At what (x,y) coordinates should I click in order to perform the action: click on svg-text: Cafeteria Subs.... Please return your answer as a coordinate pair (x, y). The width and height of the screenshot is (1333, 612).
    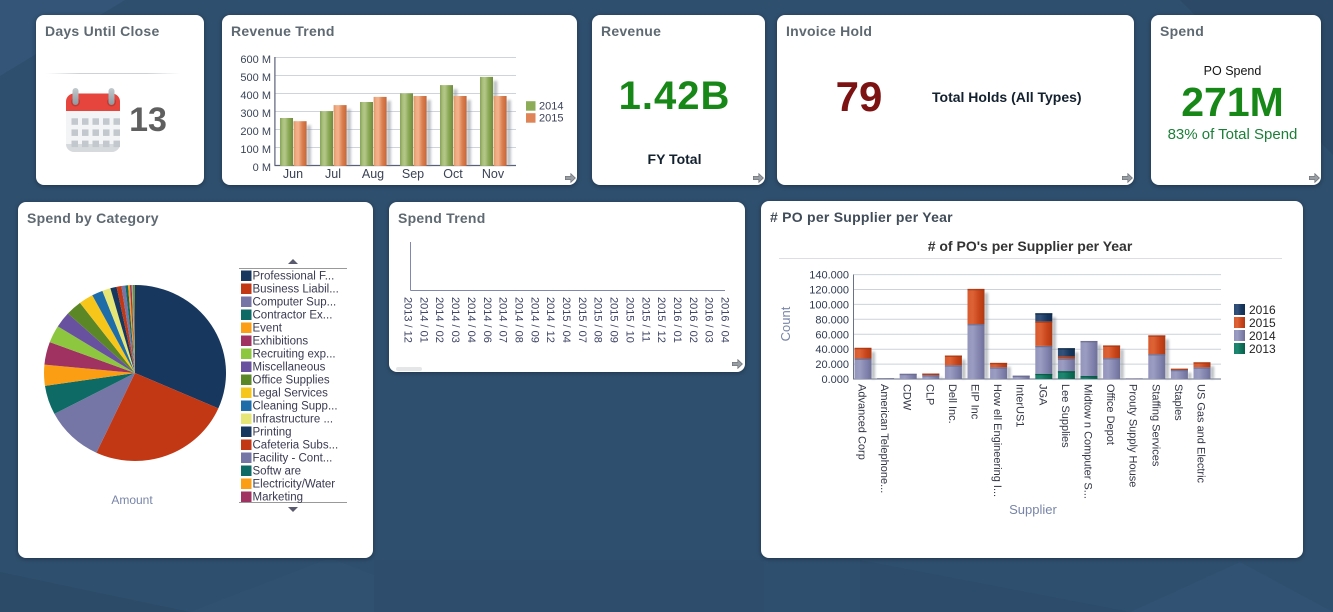
    Looking at the image, I should click on (296, 446).